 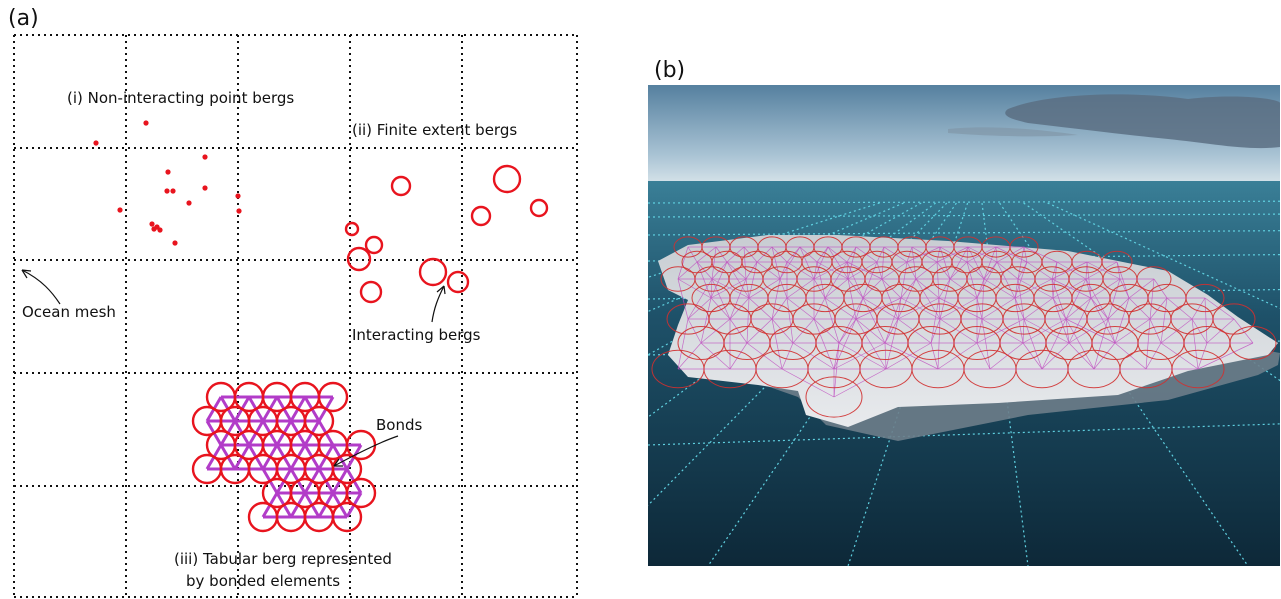 What do you see at coordinates (41, 287) in the screenshot?
I see `ocean-mesh-arrow` at bounding box center [41, 287].